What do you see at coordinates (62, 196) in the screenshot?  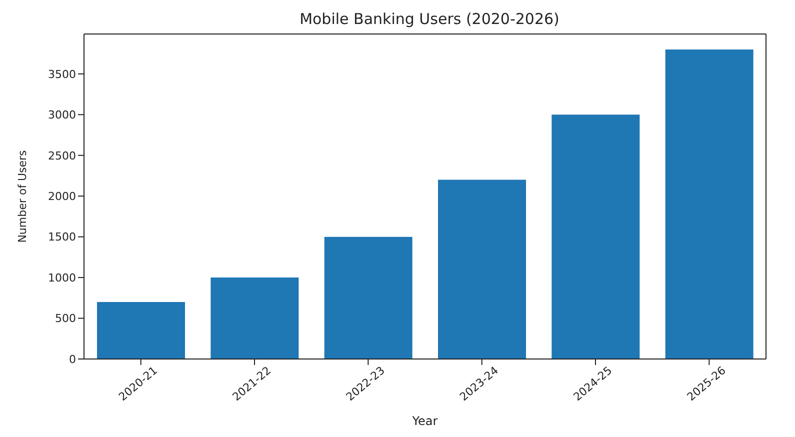 I see `y-tick-label: 2000` at bounding box center [62, 196].